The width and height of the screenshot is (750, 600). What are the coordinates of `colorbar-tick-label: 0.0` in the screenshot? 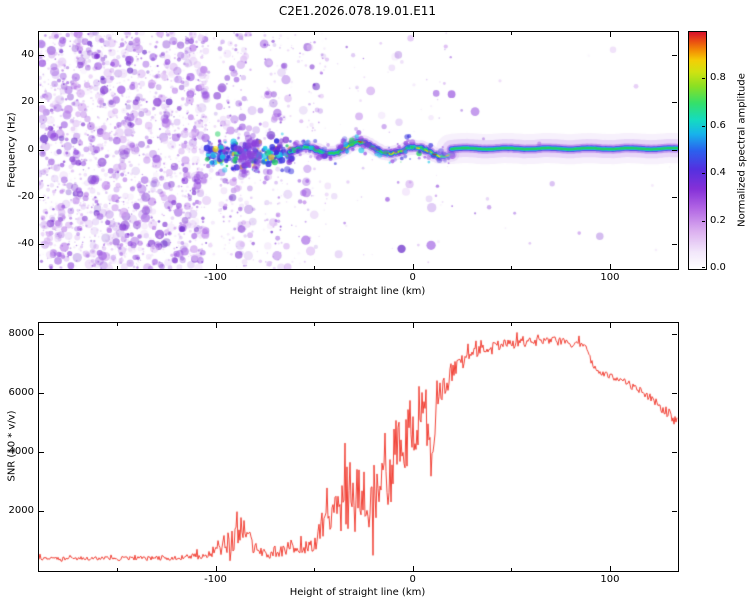 It's located at (718, 267).